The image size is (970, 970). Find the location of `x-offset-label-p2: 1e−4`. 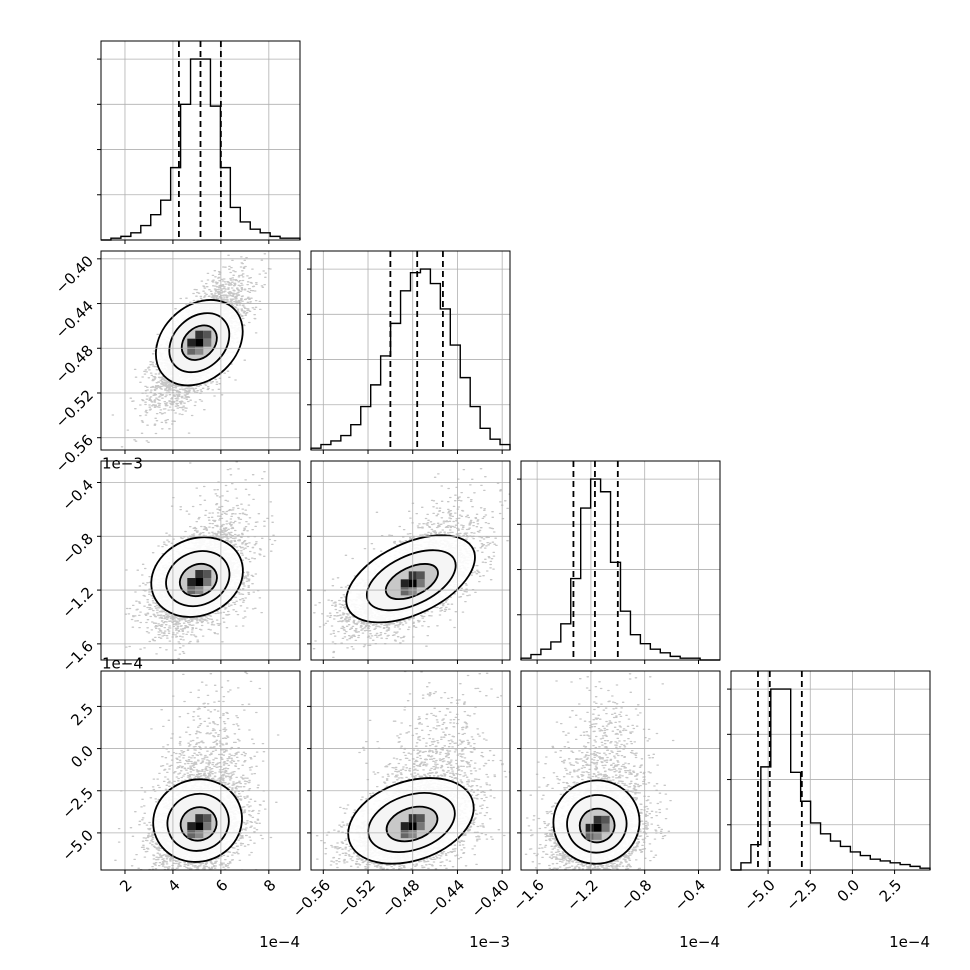

x-offset-label-p2: 1e−4 is located at coordinates (699, 942).